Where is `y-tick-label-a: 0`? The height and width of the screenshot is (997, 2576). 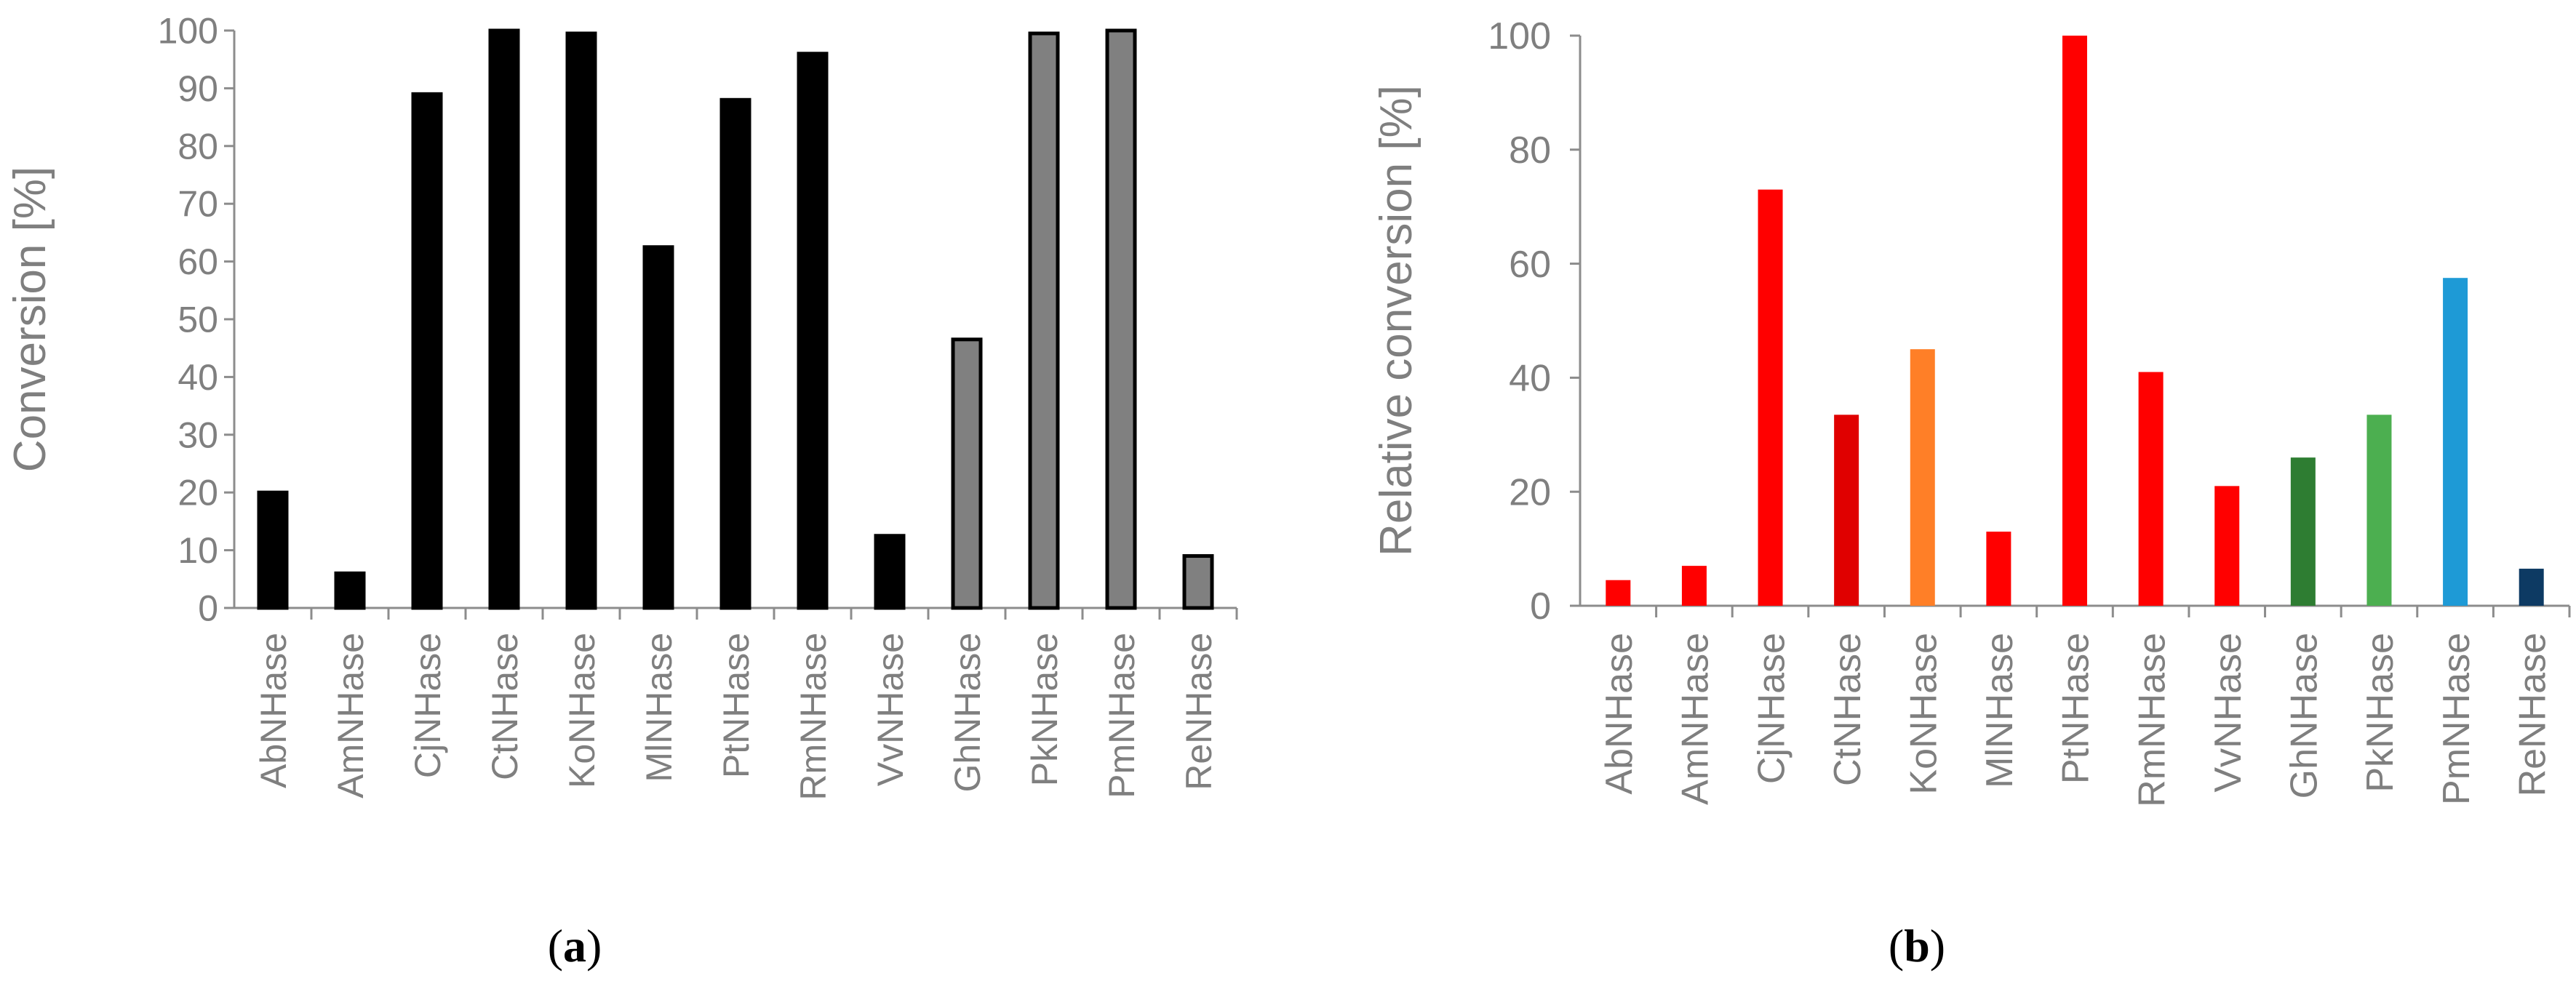 y-tick-label-a: 0 is located at coordinates (208, 608).